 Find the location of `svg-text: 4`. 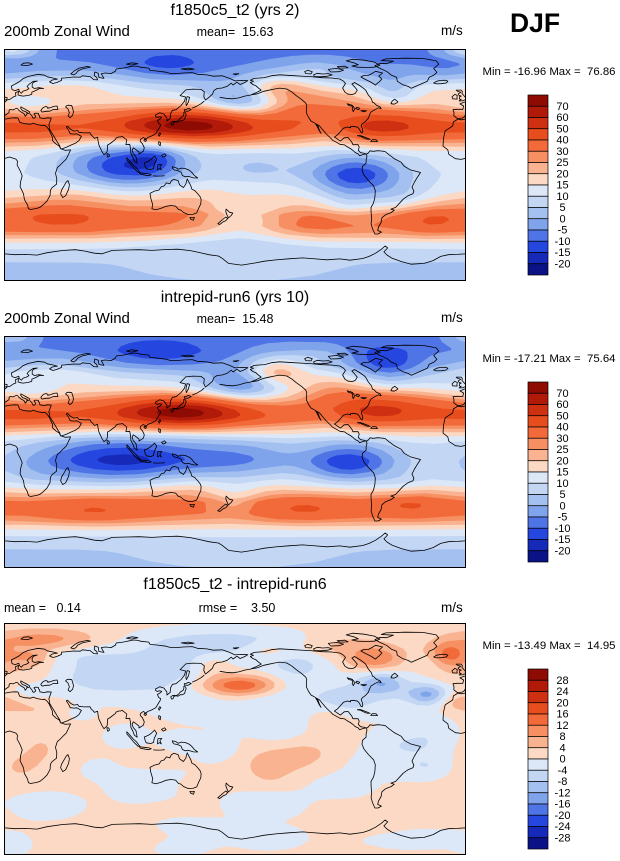

svg-text: 4 is located at coordinates (562, 748).